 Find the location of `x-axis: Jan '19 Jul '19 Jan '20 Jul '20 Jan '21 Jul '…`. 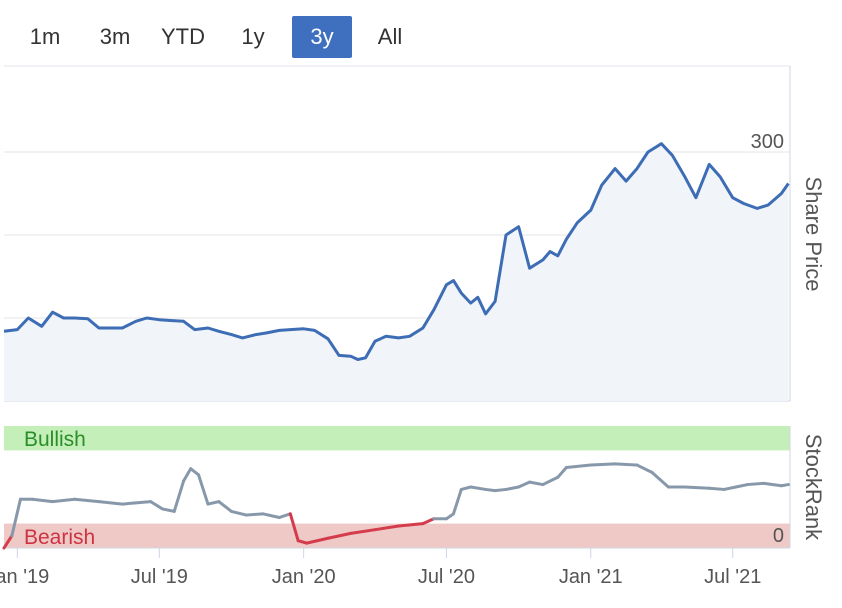

x-axis: Jan '19 Jul '19 Jan '20 Jul '20 Jan '21 Jul '… is located at coordinates (380, 568).